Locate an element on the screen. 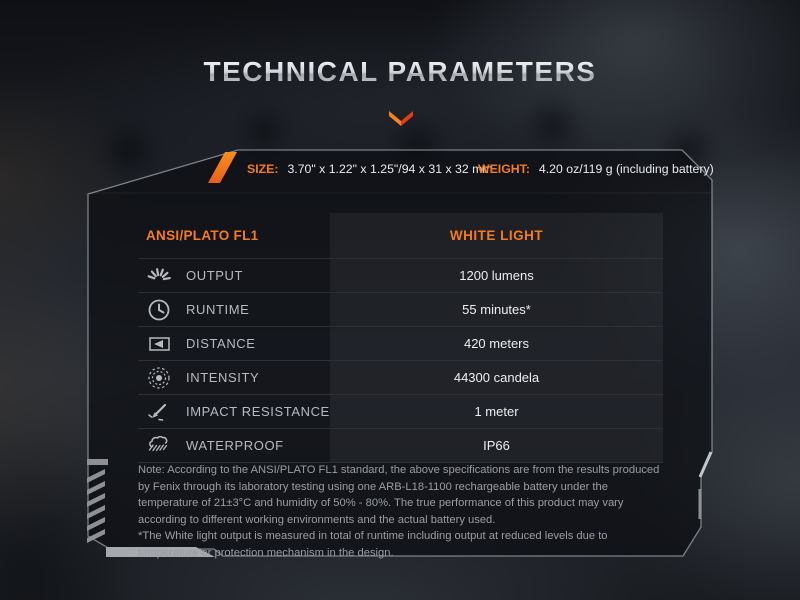 This screenshot has height=600, width=800. table-row: DISTANCE 420 meters is located at coordinates (400, 343).